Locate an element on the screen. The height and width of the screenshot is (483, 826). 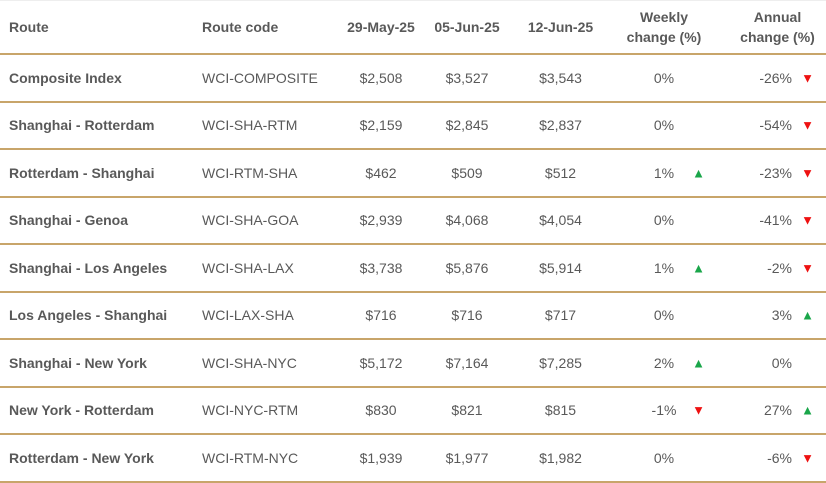
route-code: WCI-SHA-RTM is located at coordinates (271, 125).